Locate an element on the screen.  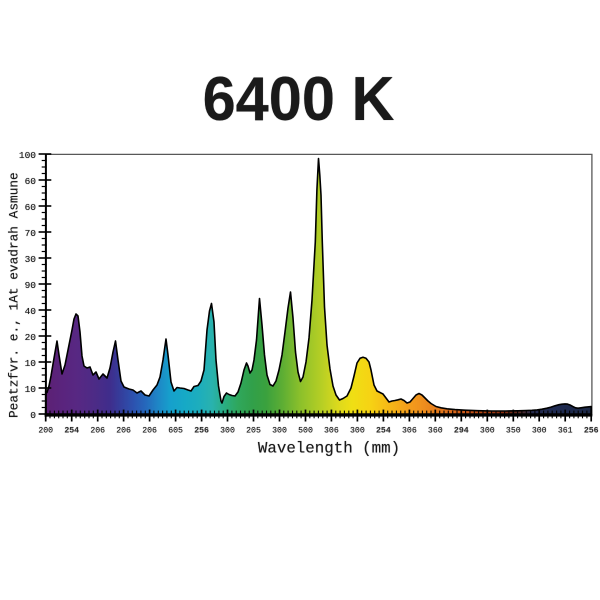
svg-text: 30 is located at coordinates (31, 259).